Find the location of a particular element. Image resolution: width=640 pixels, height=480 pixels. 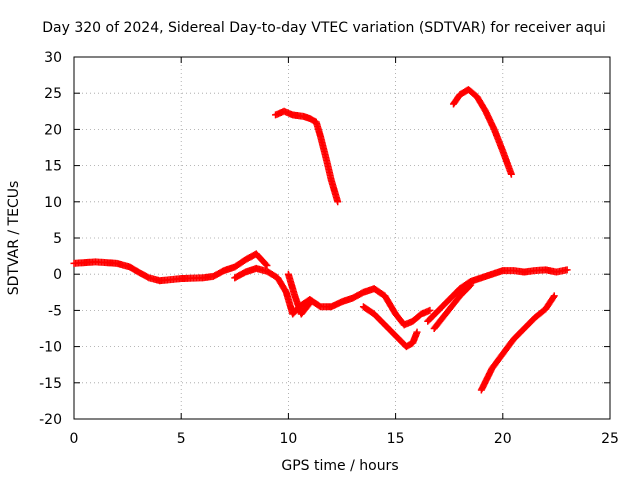

x-tick-label: 15 is located at coordinates (396, 439).